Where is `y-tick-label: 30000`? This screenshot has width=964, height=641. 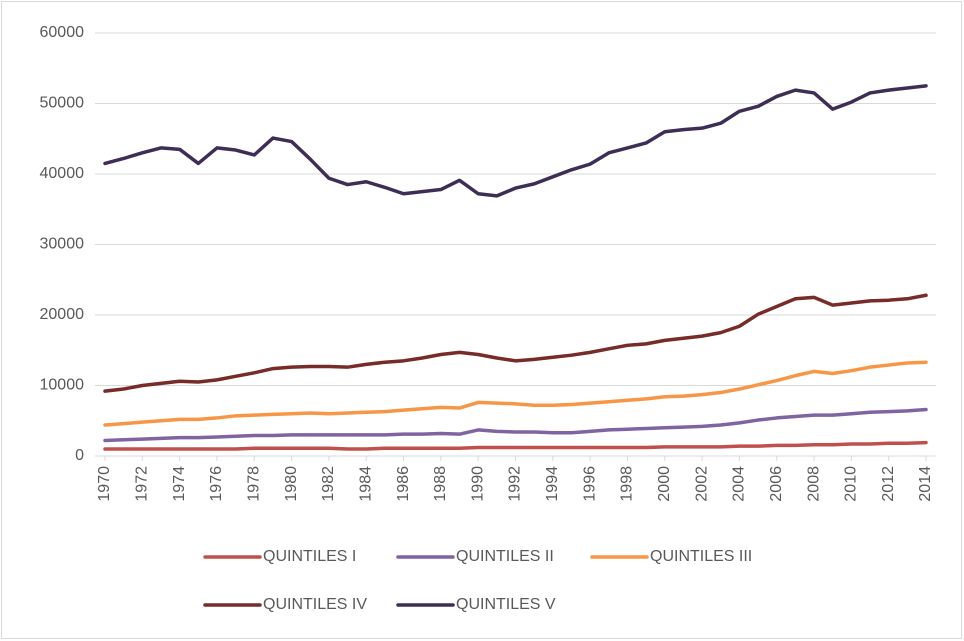
y-tick-label: 30000 is located at coordinates (62, 244).